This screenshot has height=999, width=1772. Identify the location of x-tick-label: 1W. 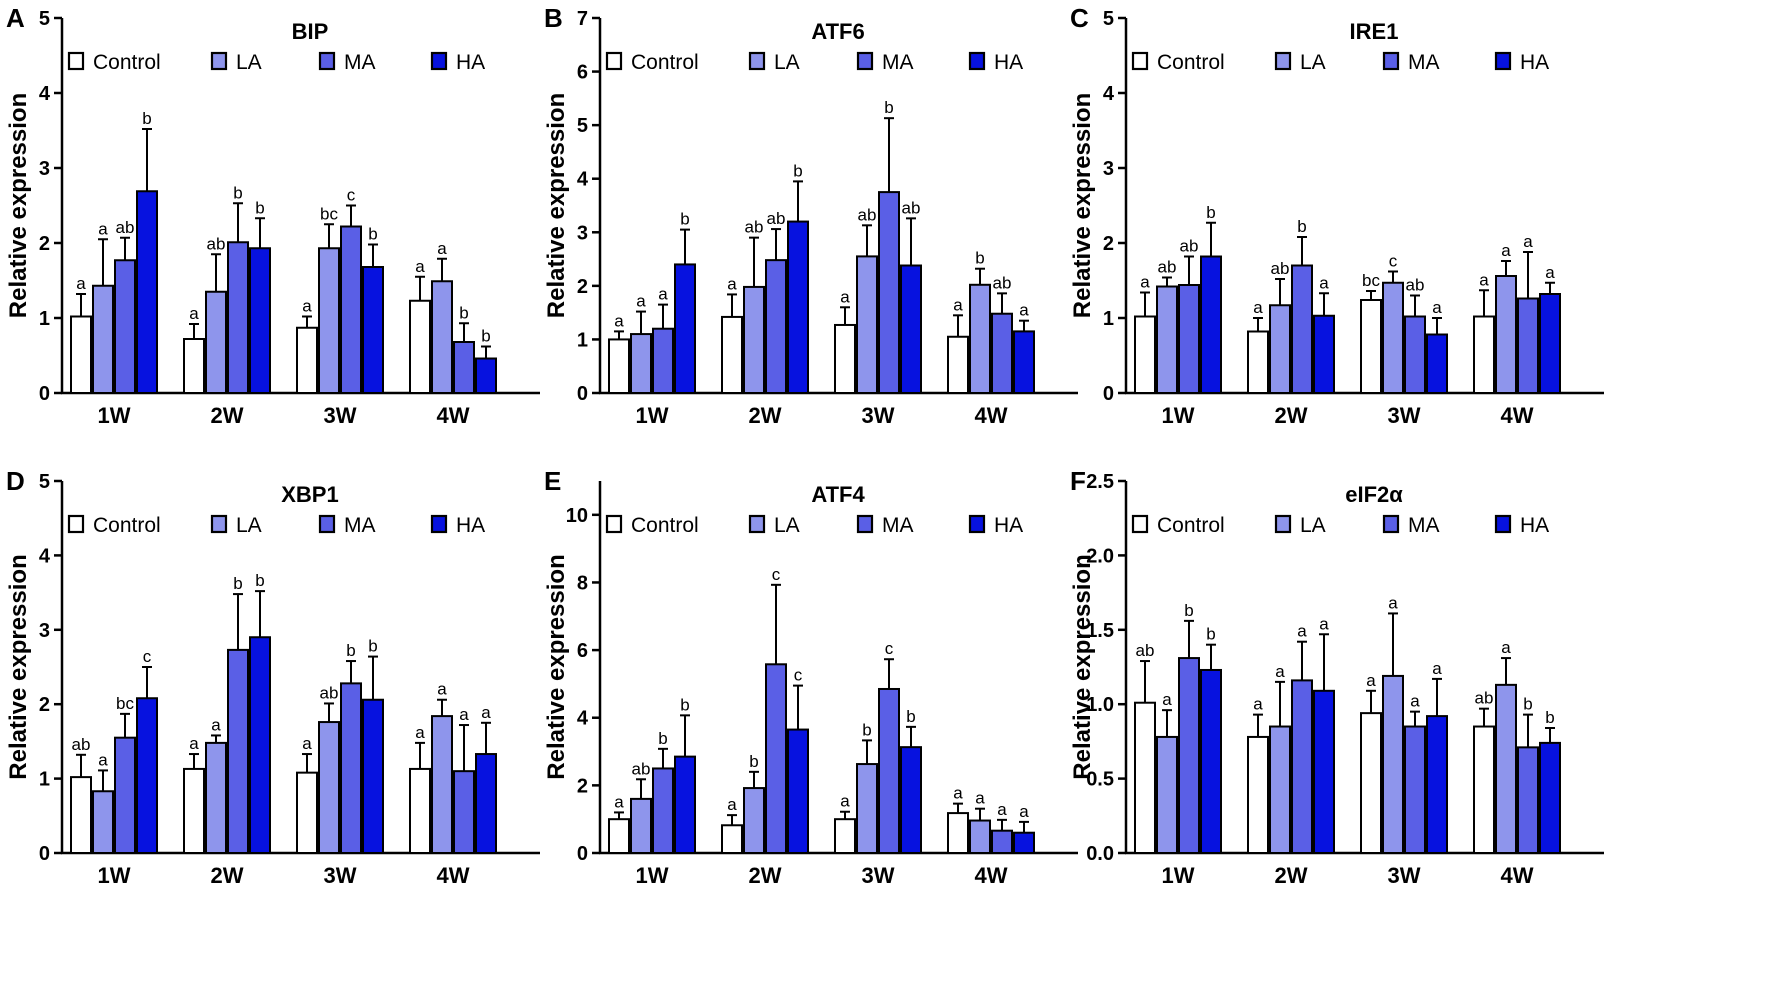
(114, 875).